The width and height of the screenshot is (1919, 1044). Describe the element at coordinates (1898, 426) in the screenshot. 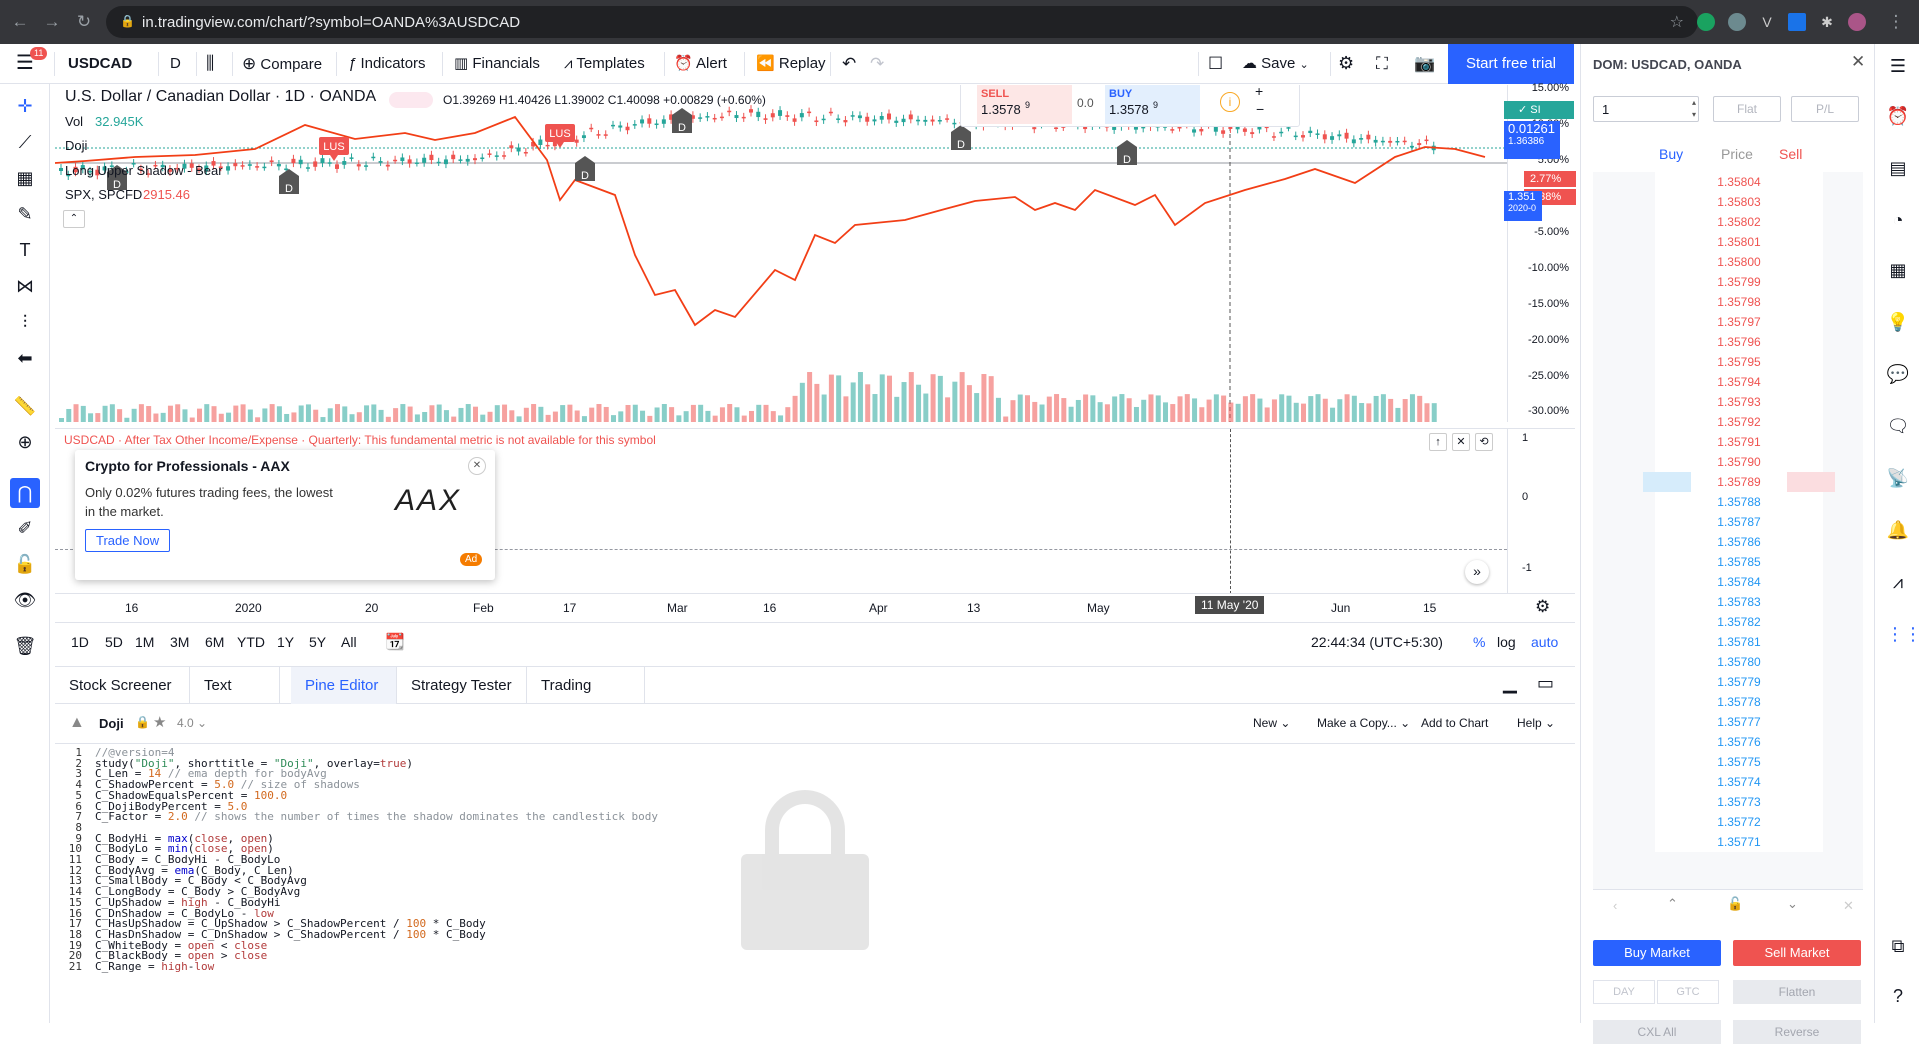

I see `messages-icon: 🗨` at that location.